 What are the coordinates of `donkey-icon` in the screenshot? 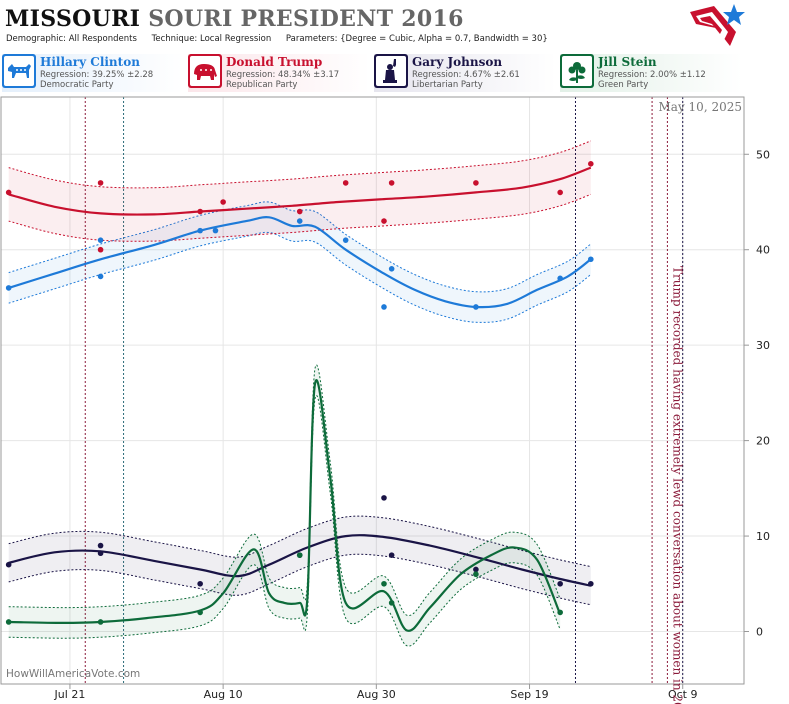 It's located at (19, 71).